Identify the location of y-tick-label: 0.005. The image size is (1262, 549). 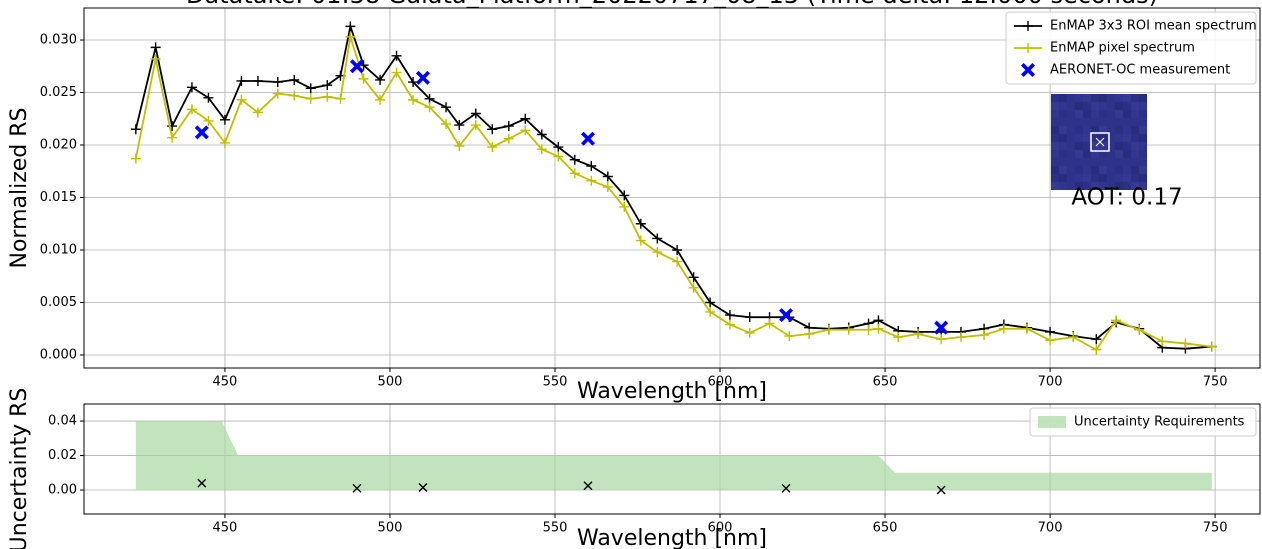
(58, 302).